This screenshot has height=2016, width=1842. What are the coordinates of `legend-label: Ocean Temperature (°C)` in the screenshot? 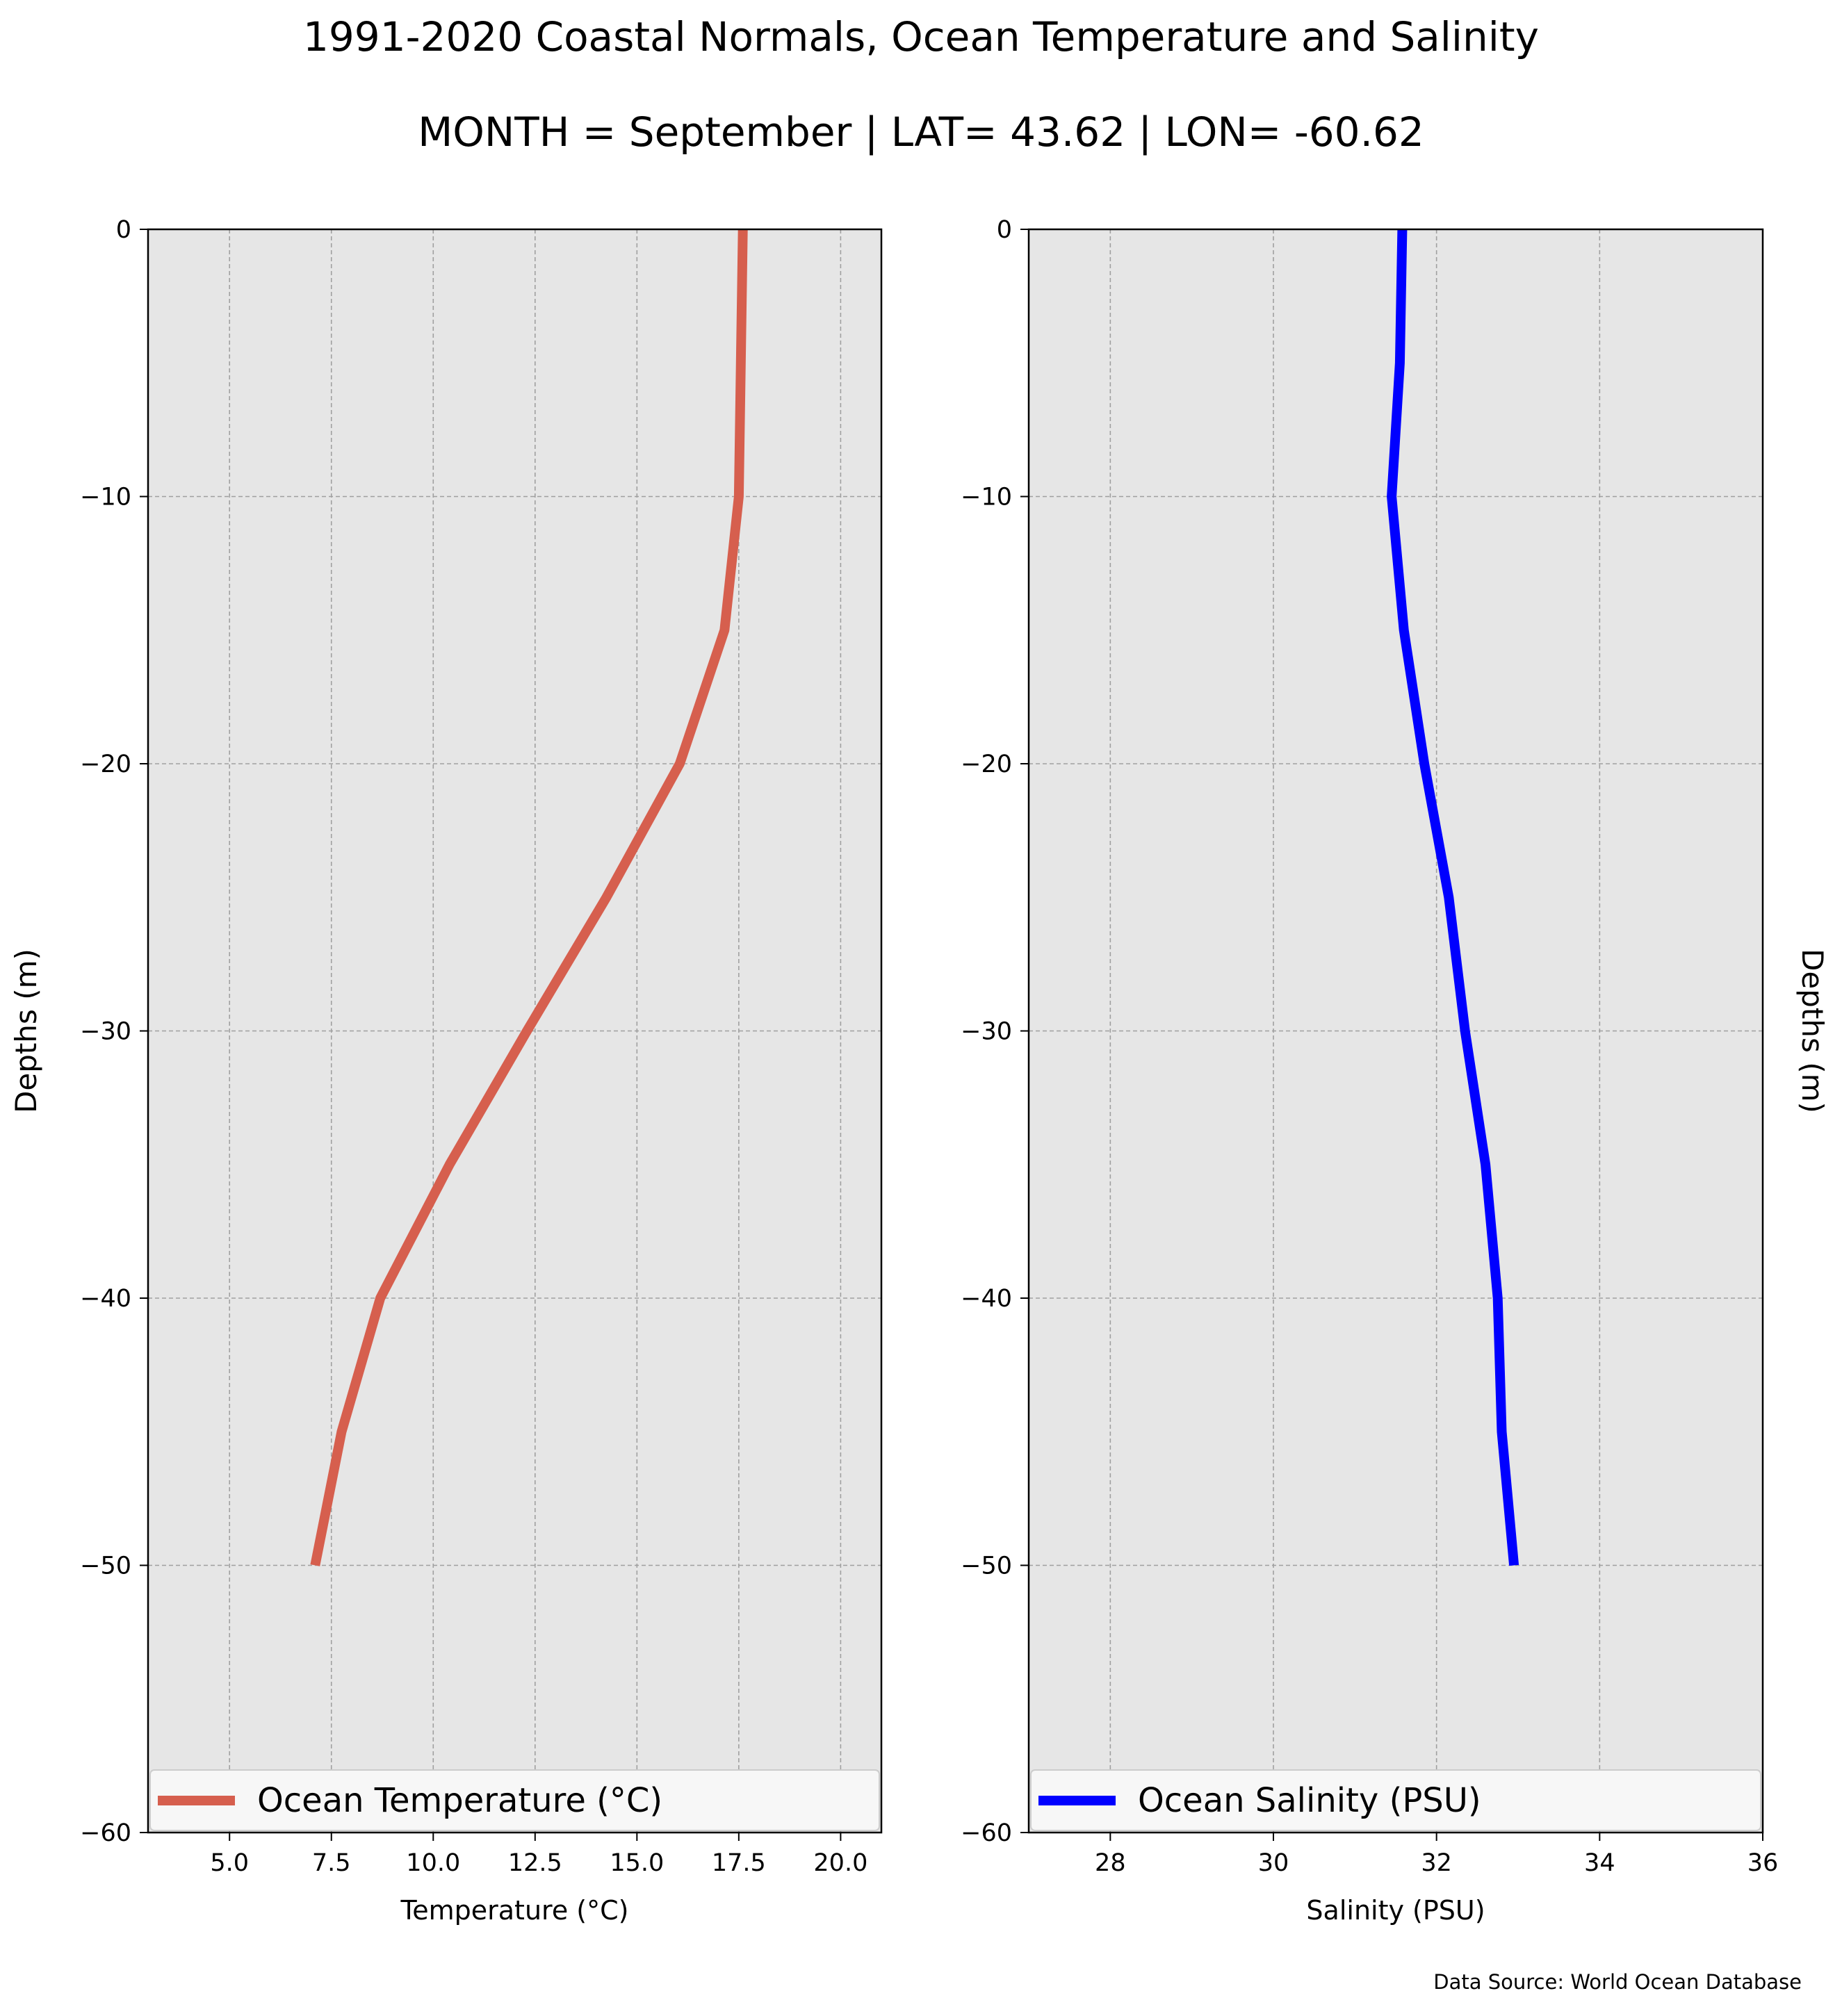 It's located at (459, 1801).